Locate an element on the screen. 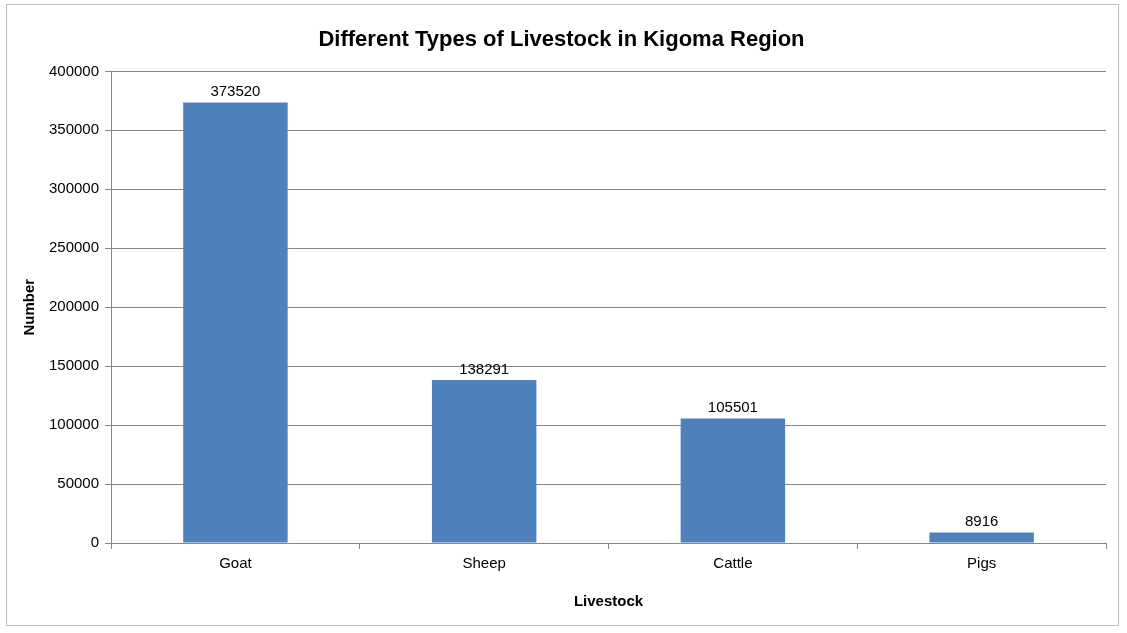  x-tick-label: Pigs is located at coordinates (982, 563).